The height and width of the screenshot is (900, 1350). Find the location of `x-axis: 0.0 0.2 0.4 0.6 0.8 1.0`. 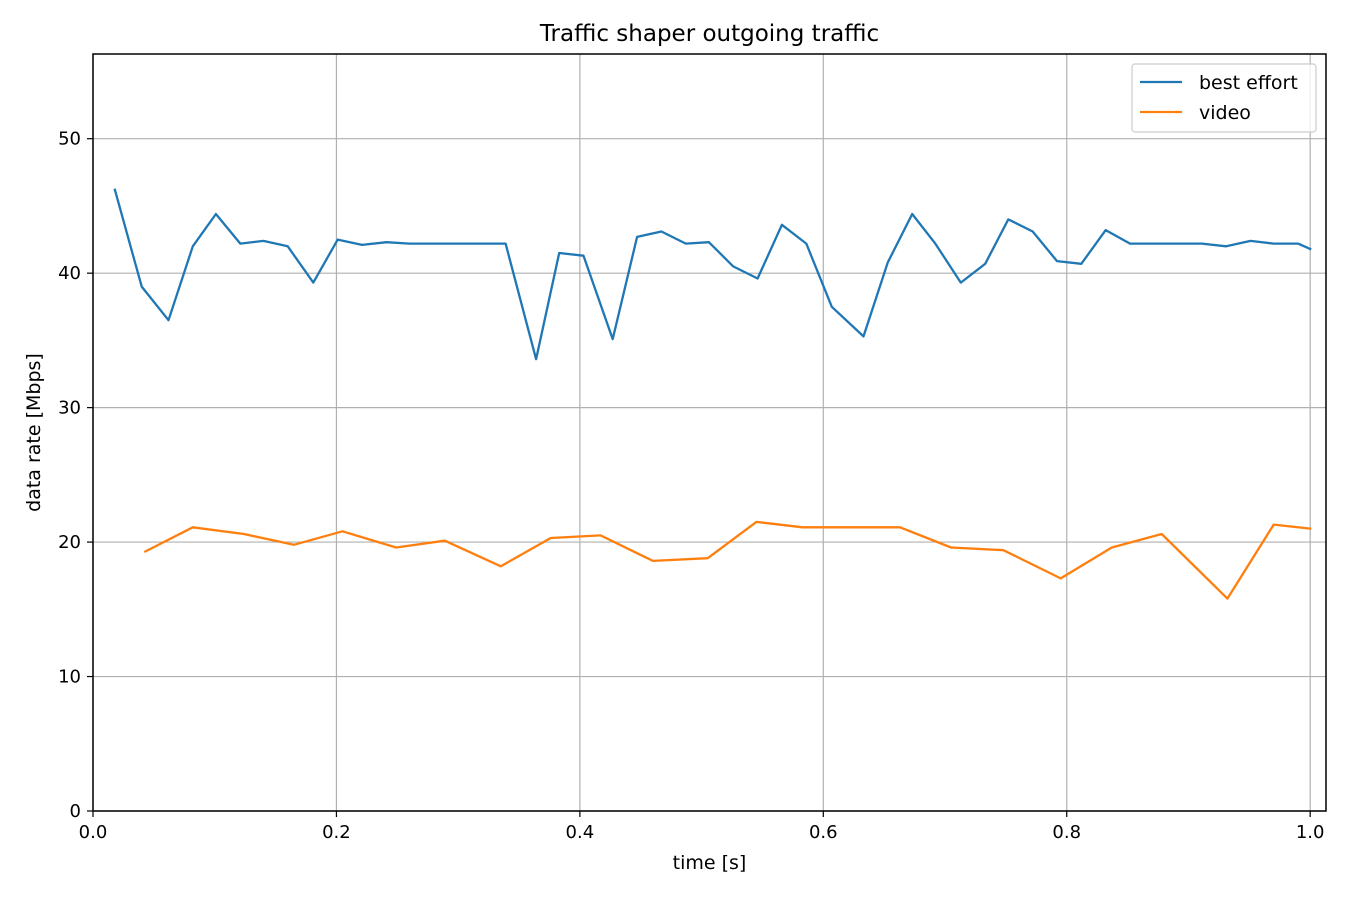

x-axis: 0.0 0.2 0.4 0.6 0.8 1.0 is located at coordinates (702, 827).